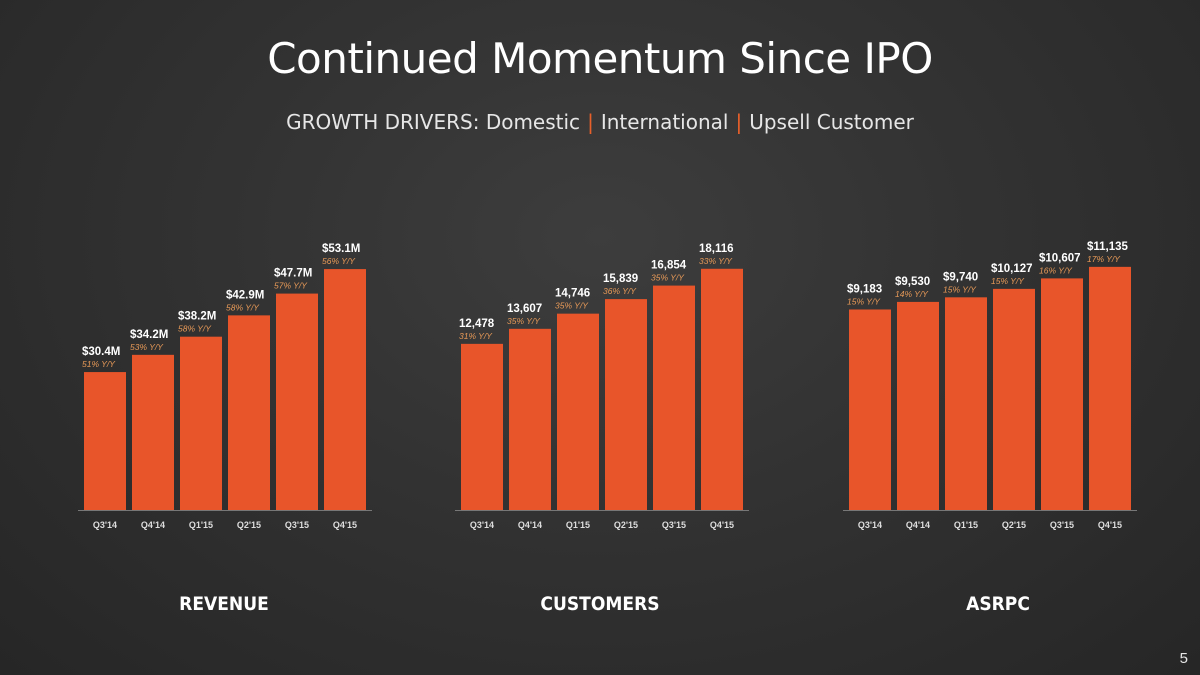  Describe the element at coordinates (912, 294) in the screenshot. I see `asrpc-growth-label: 14% Y/Y` at that location.